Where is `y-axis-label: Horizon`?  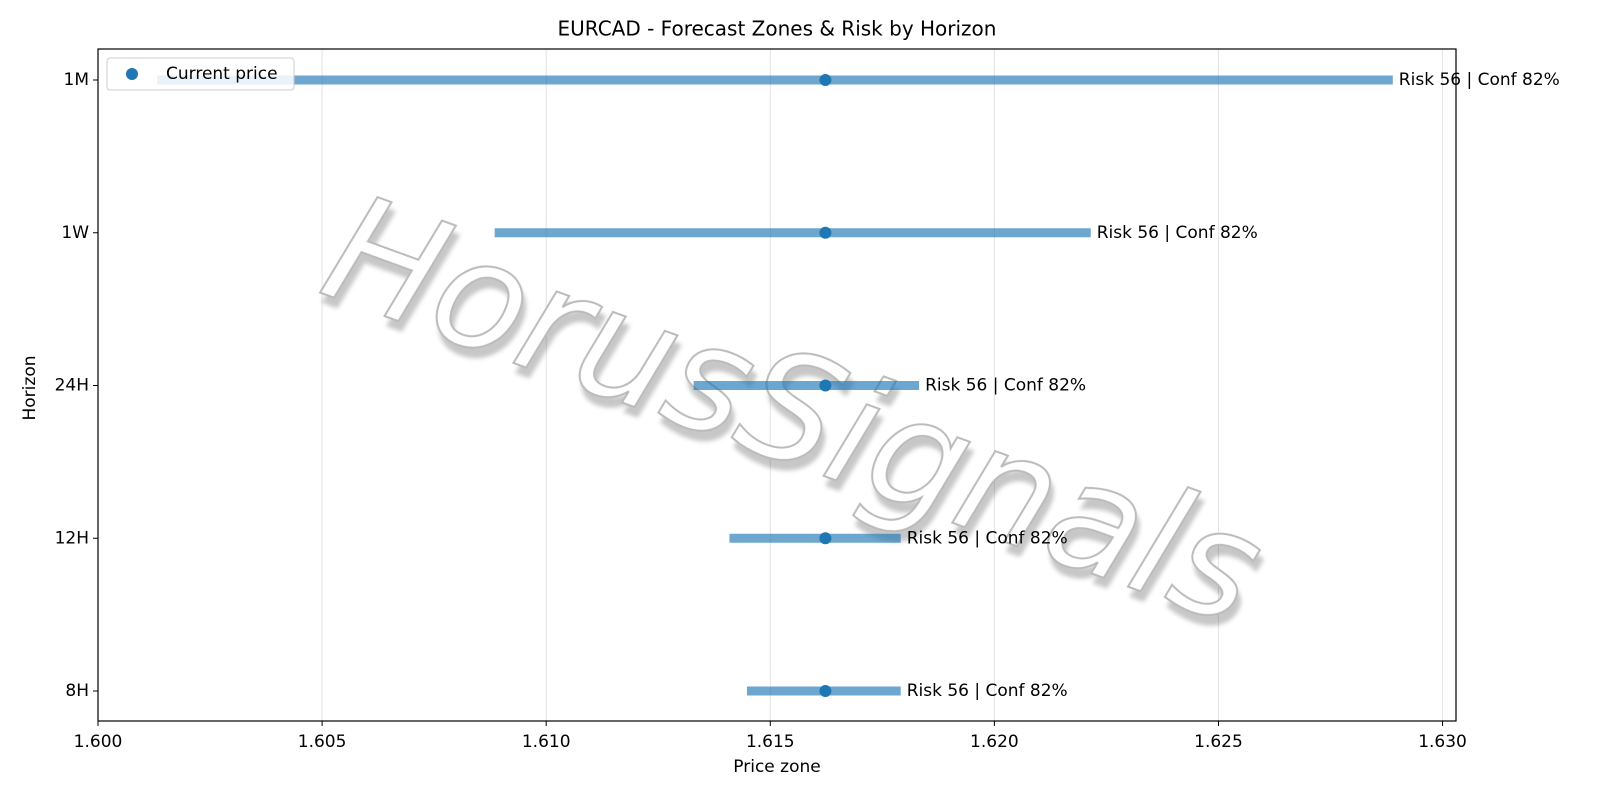
y-axis-label: Horizon is located at coordinates (30, 388).